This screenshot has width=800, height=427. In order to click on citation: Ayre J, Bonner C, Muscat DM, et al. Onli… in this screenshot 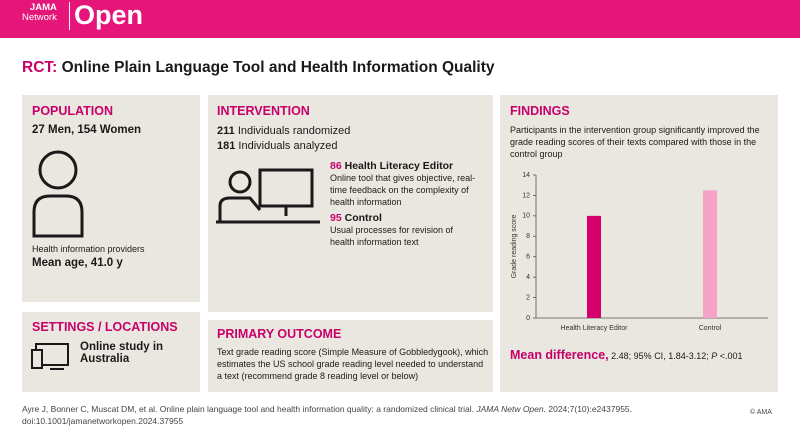, I will do `click(392, 415)`.